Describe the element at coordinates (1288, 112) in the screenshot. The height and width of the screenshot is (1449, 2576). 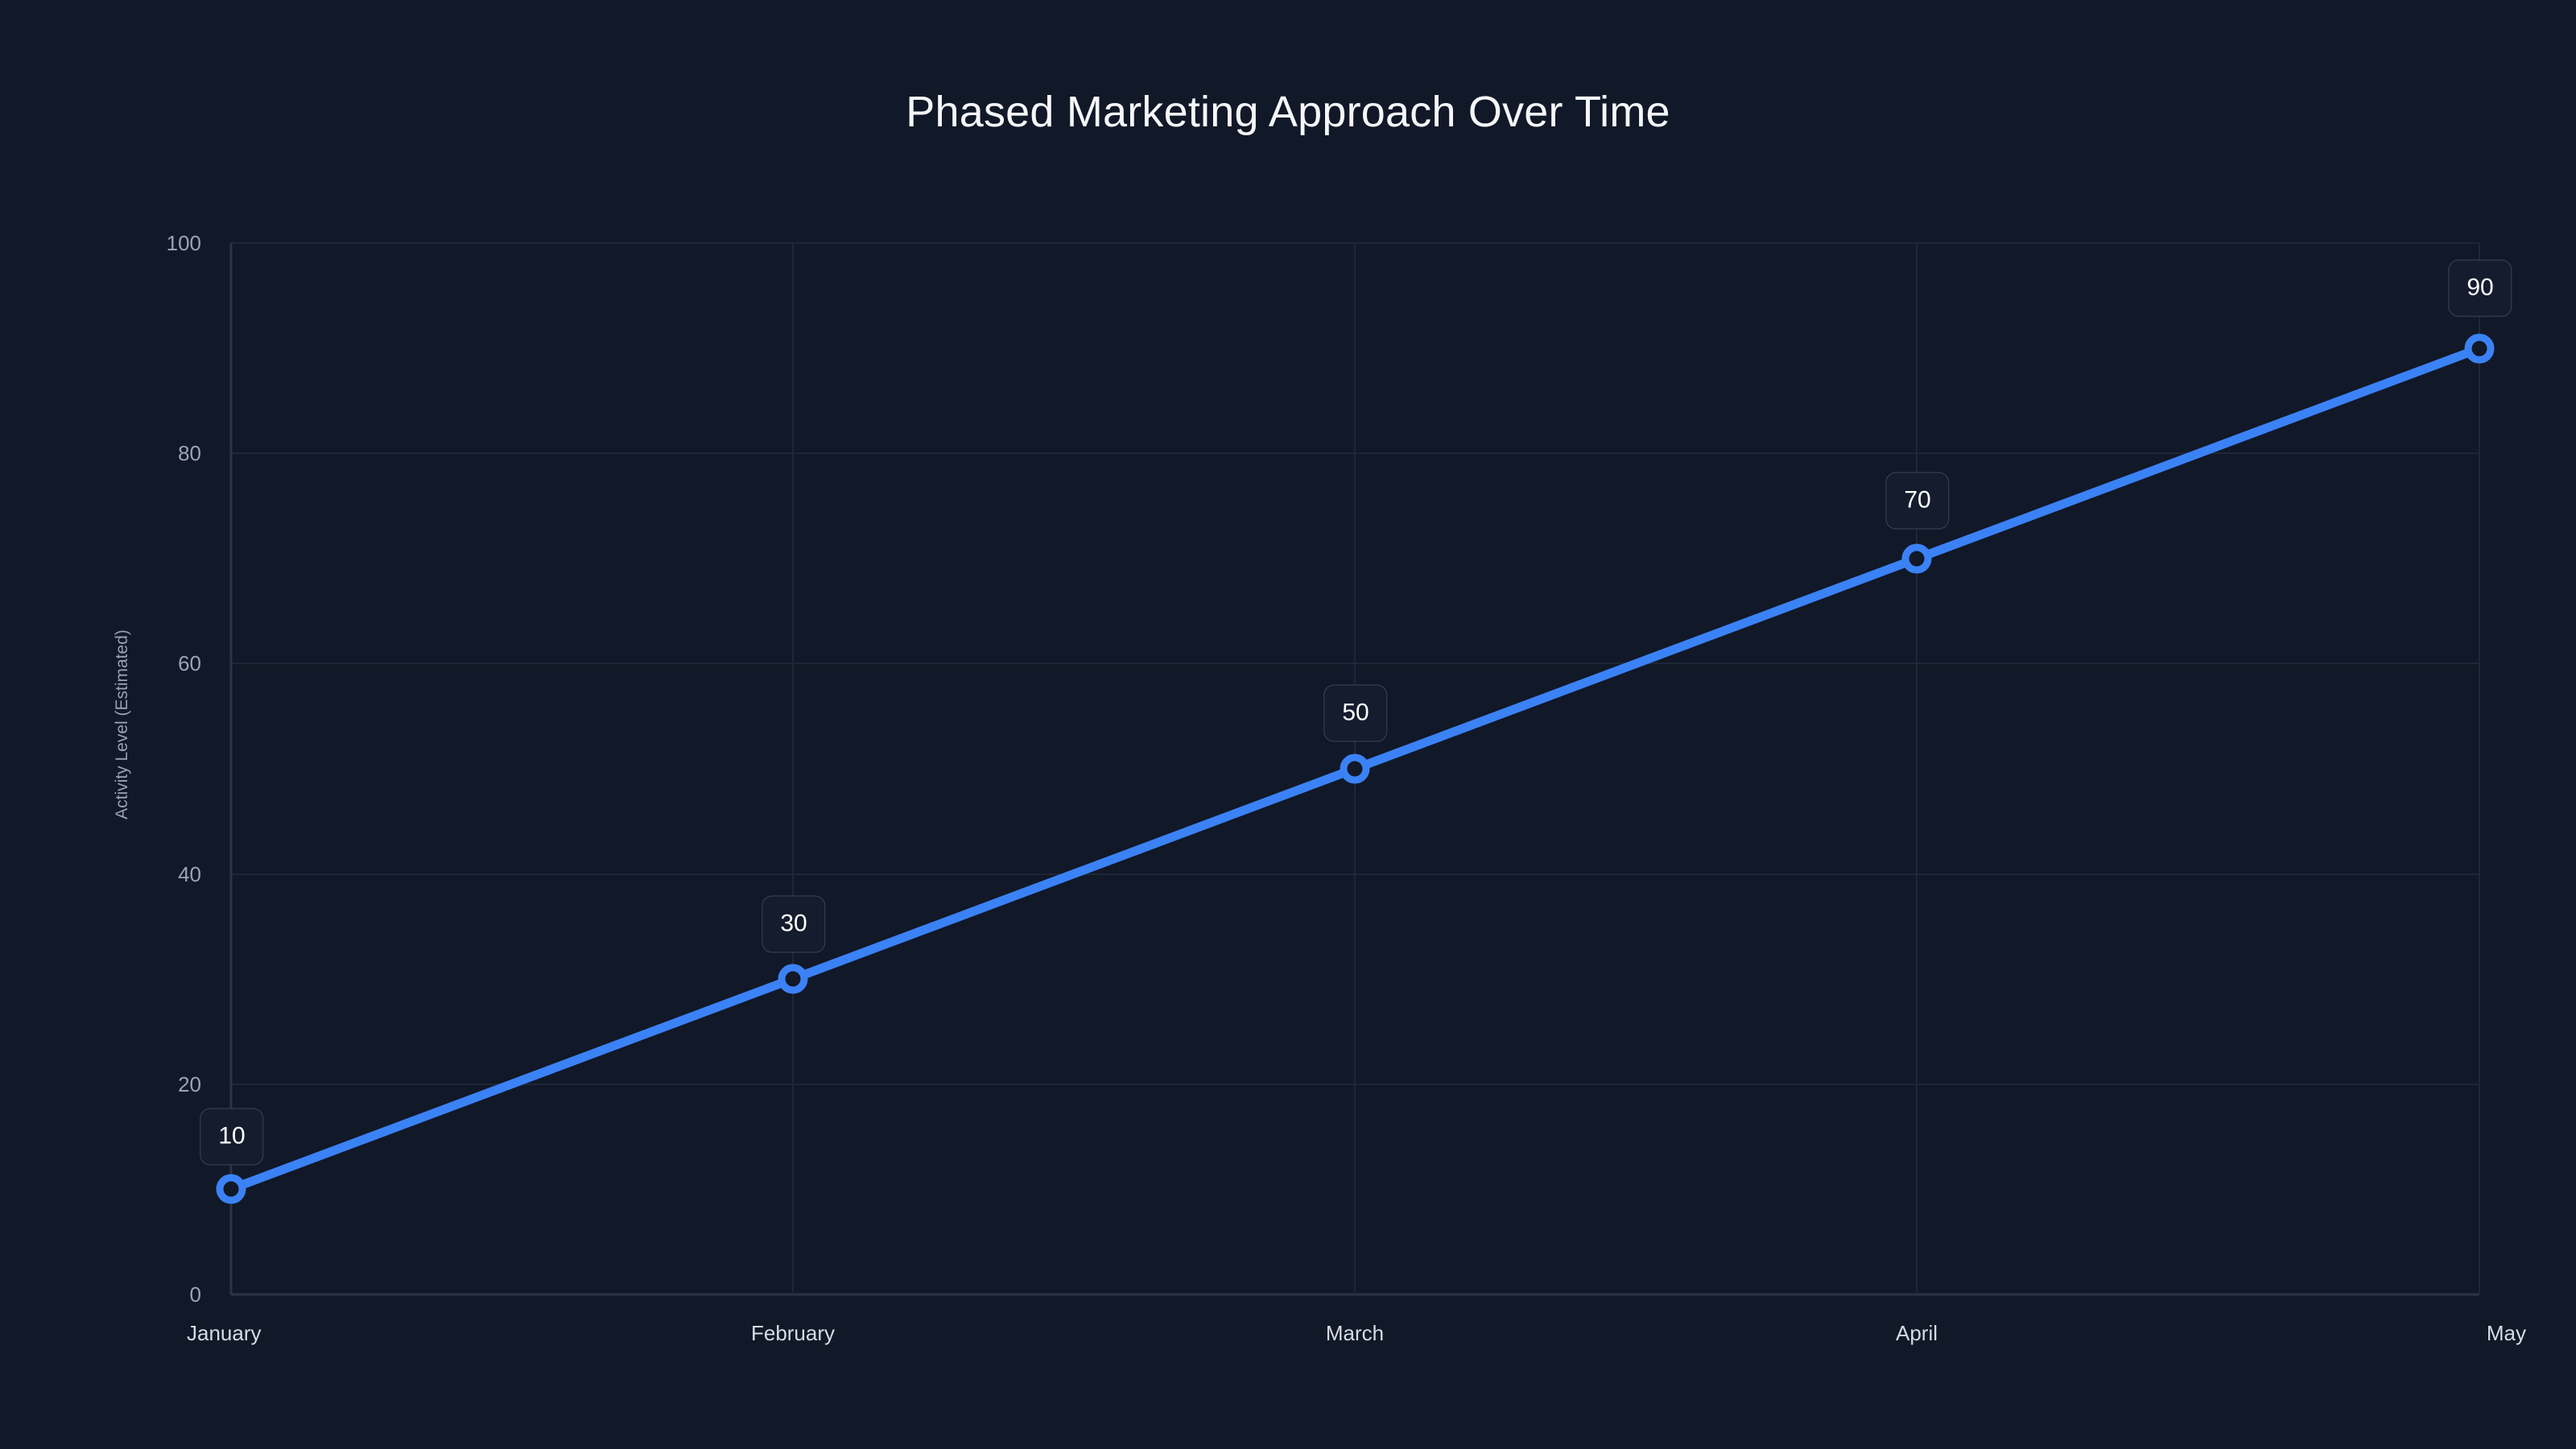
I see `chart-title: Phased Marketing Approach Over Time` at that location.